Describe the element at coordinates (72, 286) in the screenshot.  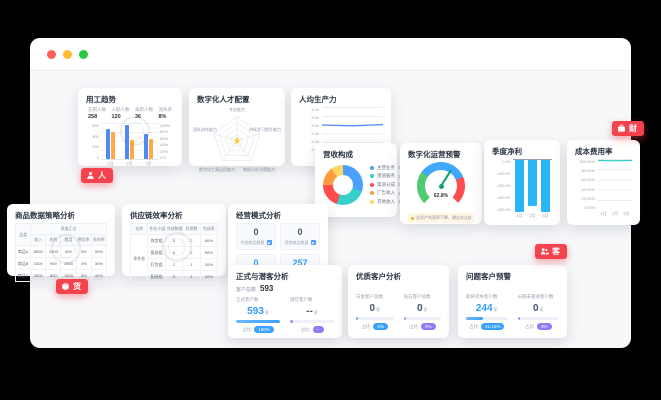
I see `goods-badge: 货` at that location.